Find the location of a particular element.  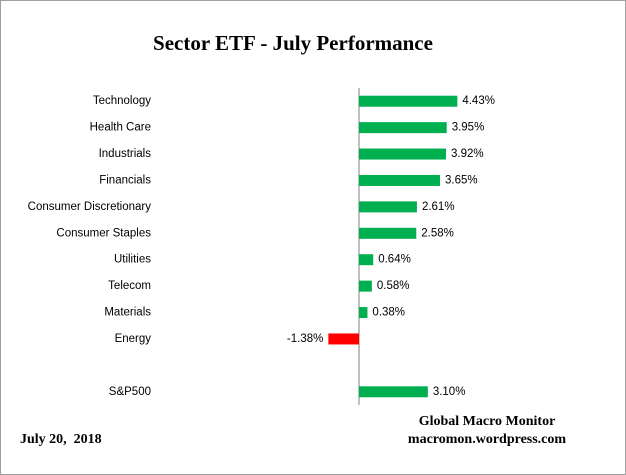

value-label: 0.38% is located at coordinates (388, 313).